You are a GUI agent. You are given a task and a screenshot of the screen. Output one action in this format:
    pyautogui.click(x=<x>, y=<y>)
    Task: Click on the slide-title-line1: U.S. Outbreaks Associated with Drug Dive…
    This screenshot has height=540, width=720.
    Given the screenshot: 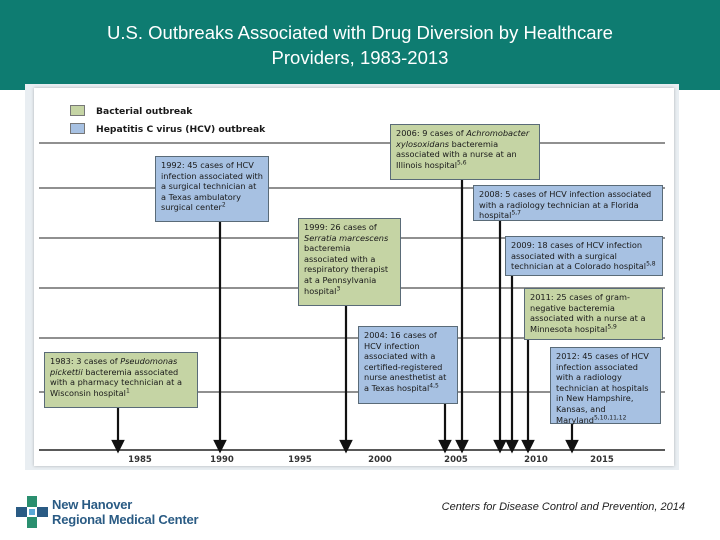 What is the action you would take?
    pyautogui.click(x=360, y=32)
    